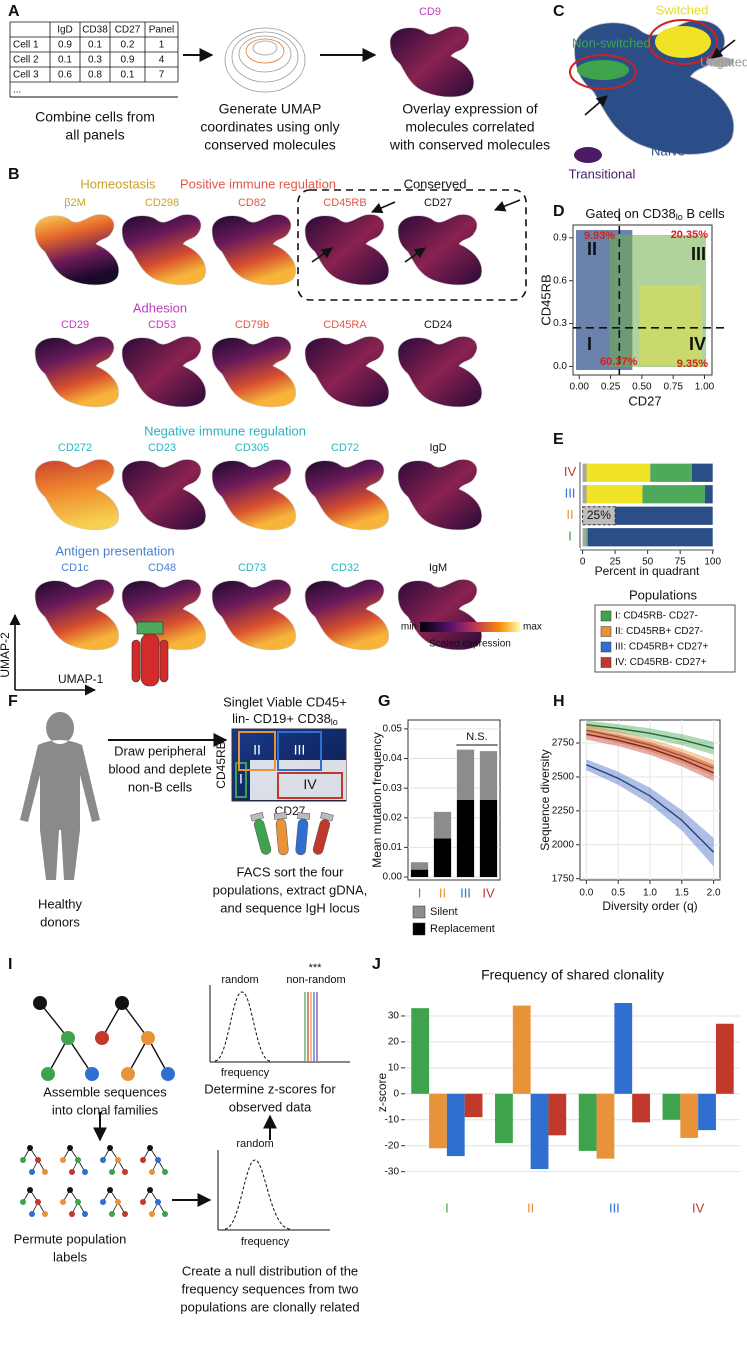 Image resolution: width=747 pixels, height=1351 pixels. Describe the element at coordinates (563, 810) in the screenshot. I see `y-tick-label: 2250` at that location.